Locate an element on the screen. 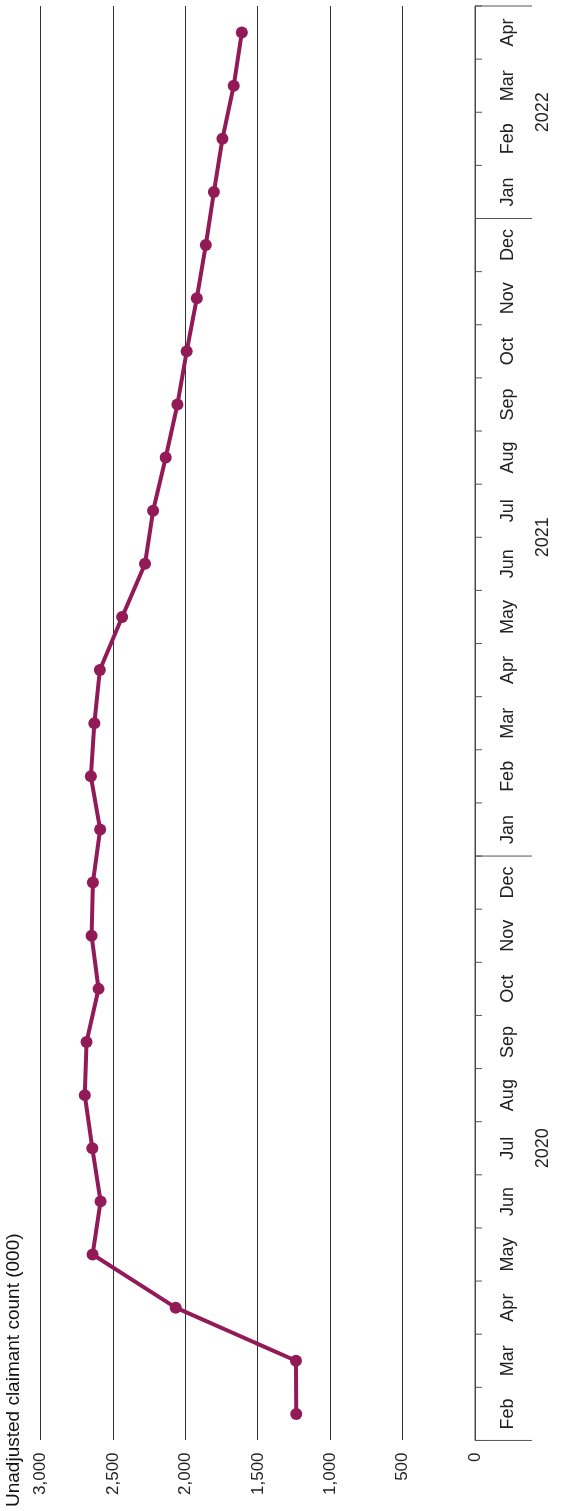  x-tick-label: 2,500 is located at coordinates (112, 1474).